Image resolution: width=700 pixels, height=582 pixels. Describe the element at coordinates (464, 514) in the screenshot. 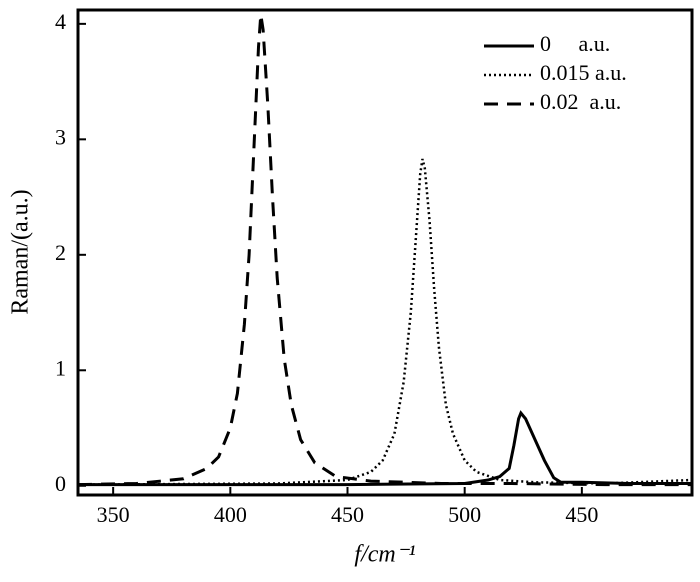

I see `x-tick-label: 500` at that location.